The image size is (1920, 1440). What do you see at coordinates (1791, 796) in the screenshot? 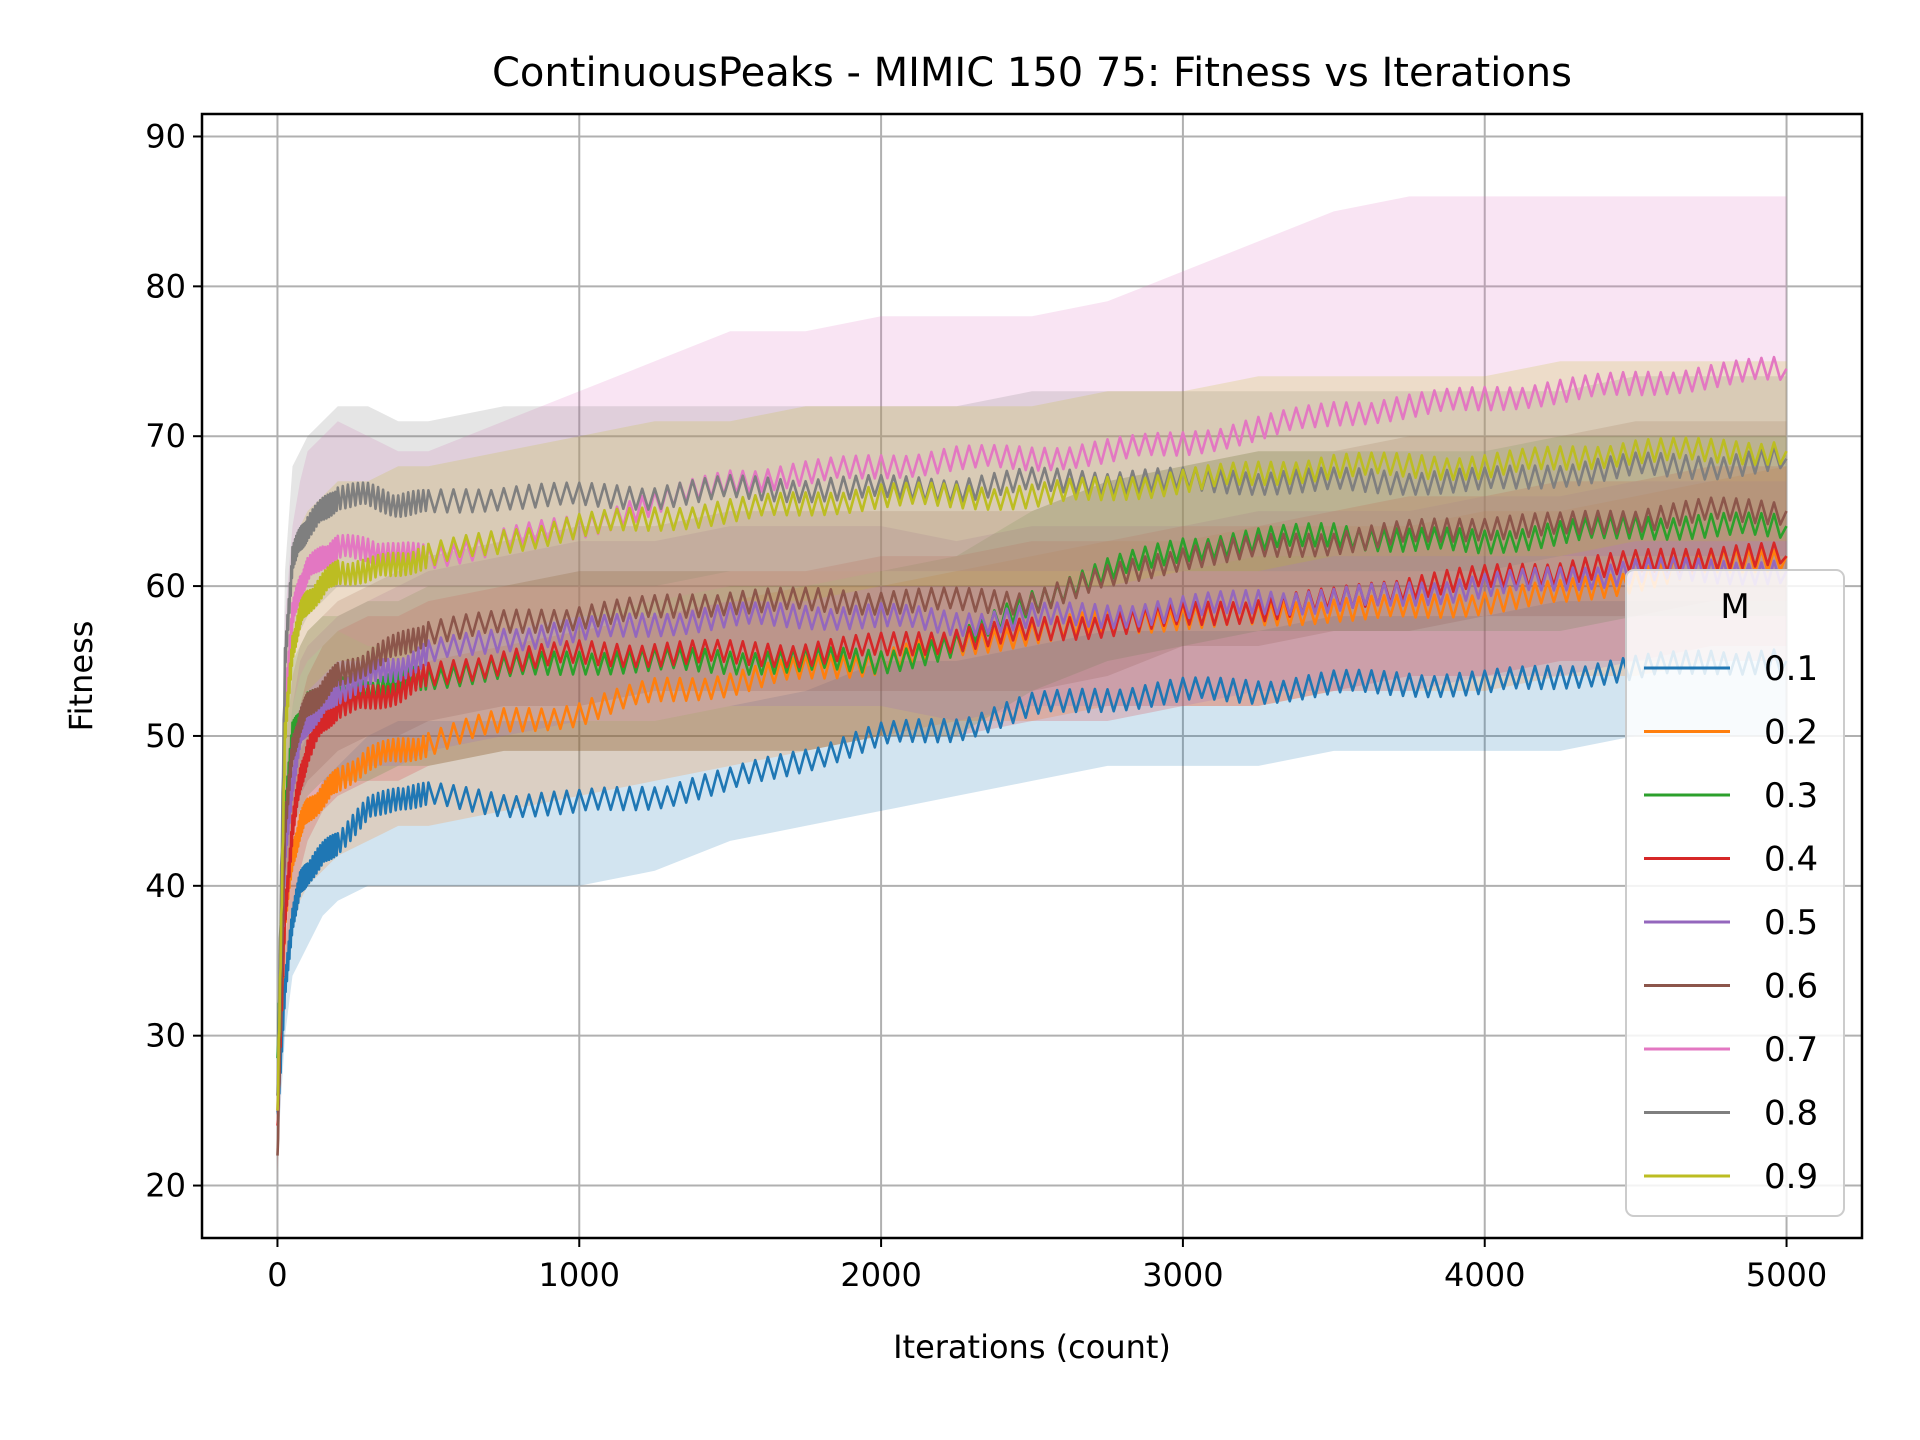
I see `legend-label-m-0.3: 0.3` at bounding box center [1791, 796].